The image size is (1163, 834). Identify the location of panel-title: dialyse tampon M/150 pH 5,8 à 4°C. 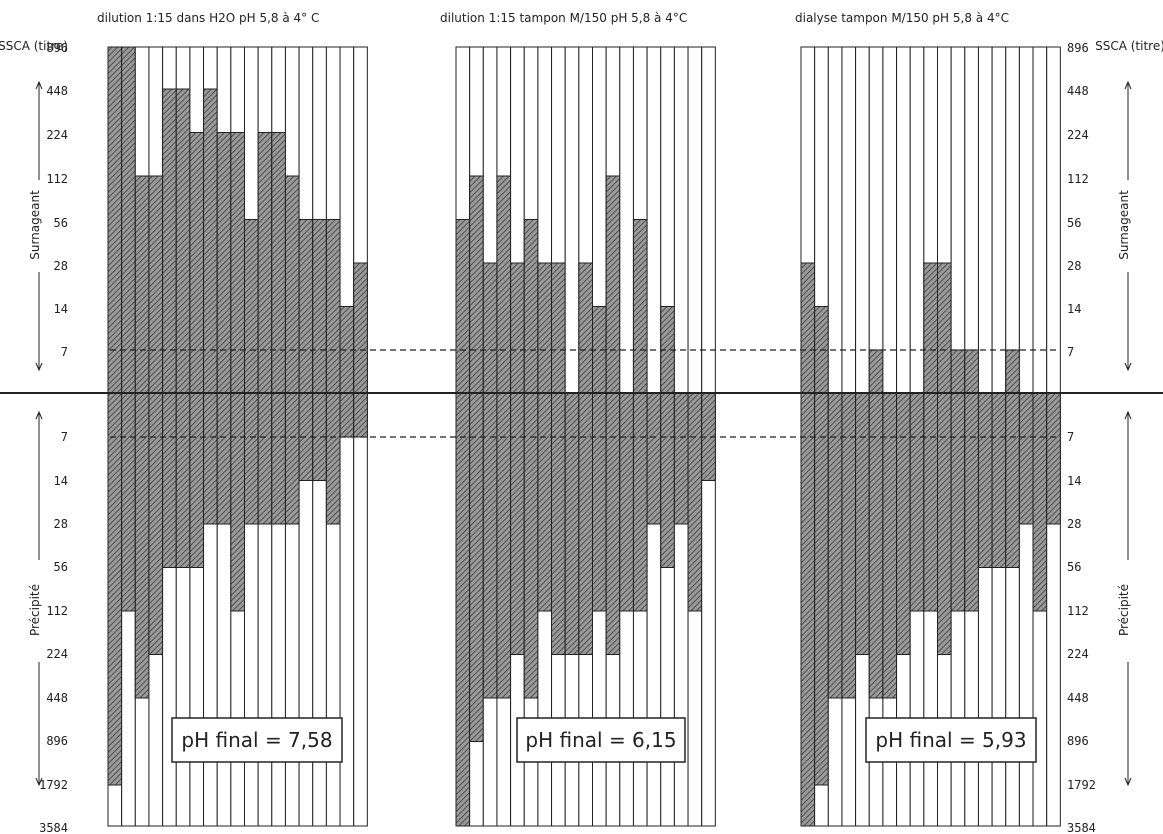
(902, 18).